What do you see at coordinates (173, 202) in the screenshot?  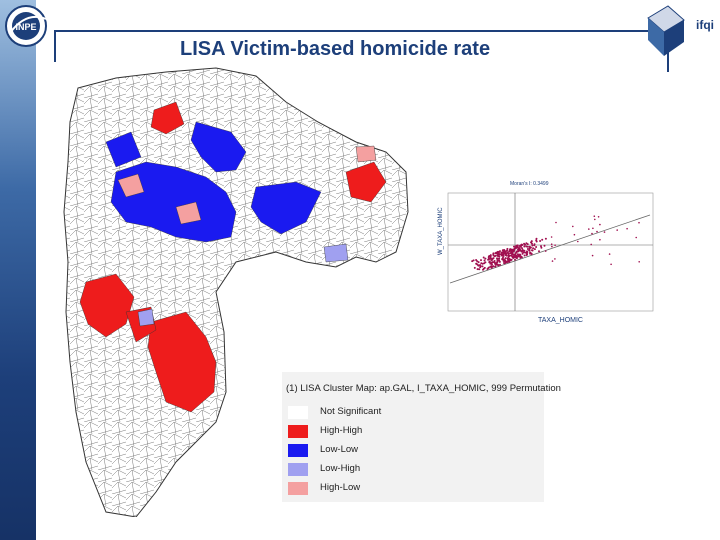 I see `cluster-low-low-central` at bounding box center [173, 202].